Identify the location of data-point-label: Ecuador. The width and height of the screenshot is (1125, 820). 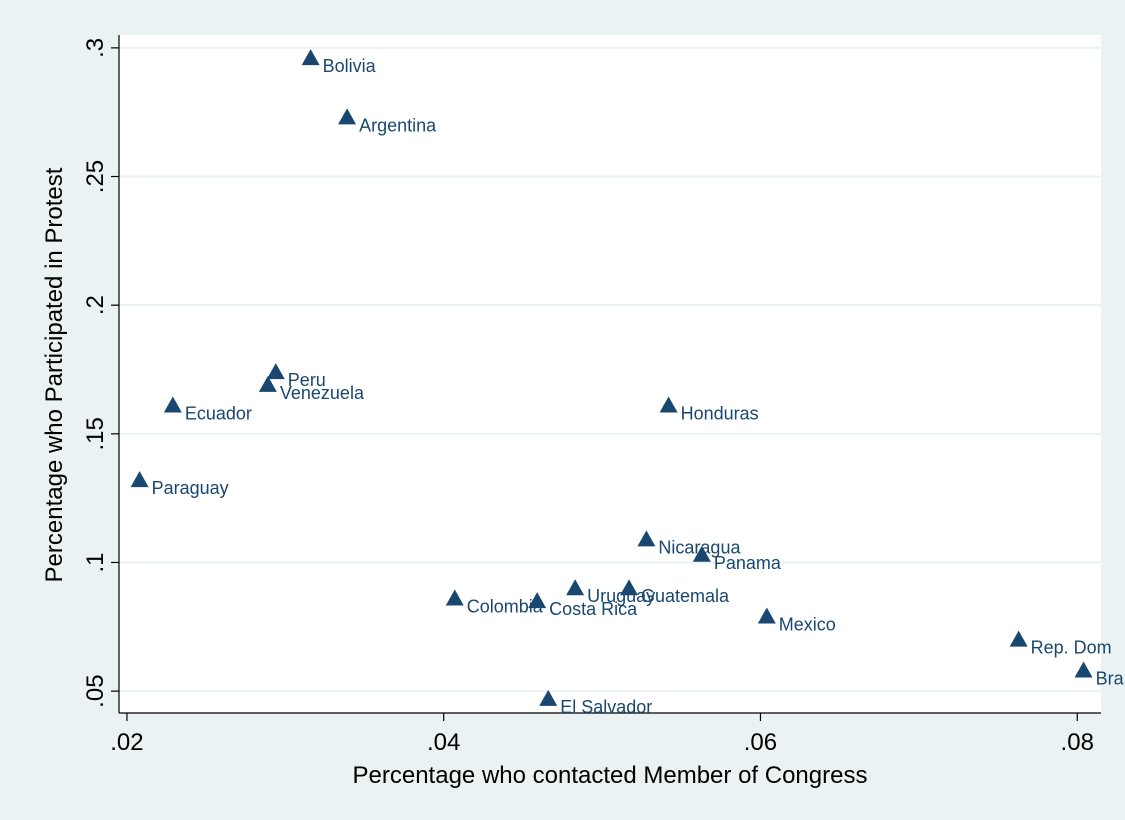
(218, 414).